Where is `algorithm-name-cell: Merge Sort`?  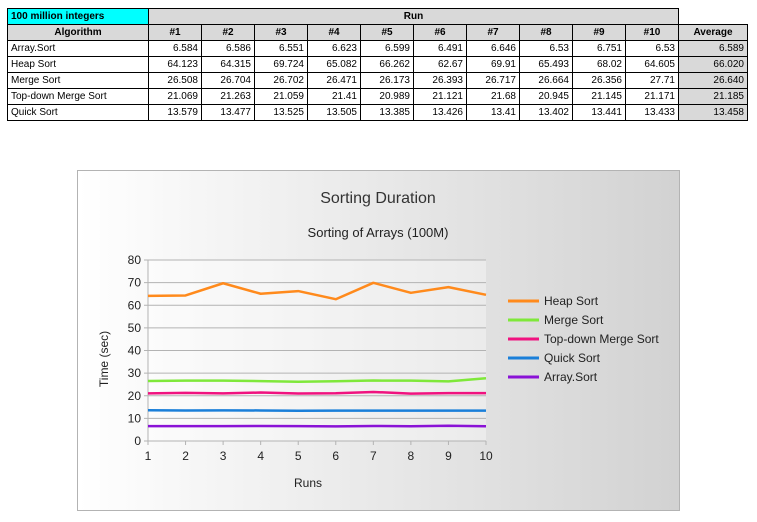 algorithm-name-cell: Merge Sort is located at coordinates (78, 80).